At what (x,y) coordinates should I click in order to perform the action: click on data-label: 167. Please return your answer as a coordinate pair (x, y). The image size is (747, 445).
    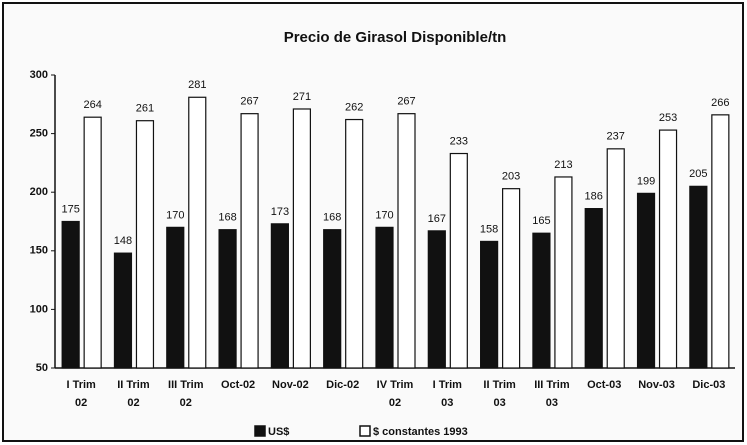
    Looking at the image, I should click on (437, 219).